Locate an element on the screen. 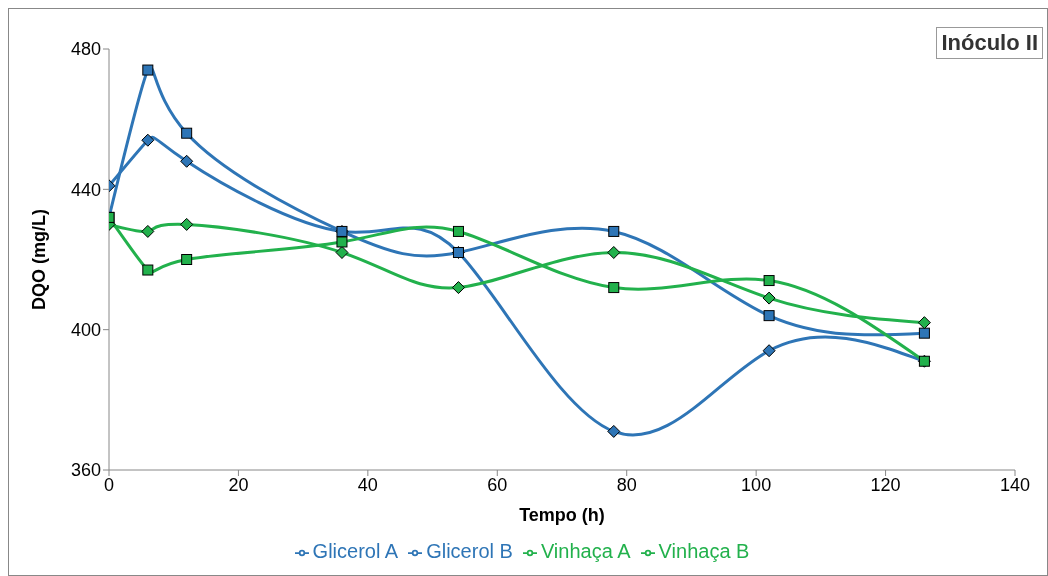  x-tick-label: 80 is located at coordinates (626, 484).